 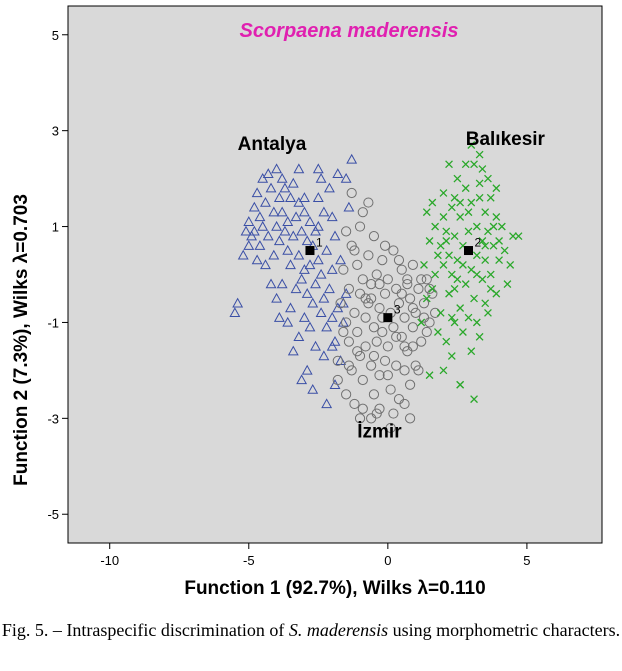 I want to click on y-tick-label: 5, so click(x=55, y=35).